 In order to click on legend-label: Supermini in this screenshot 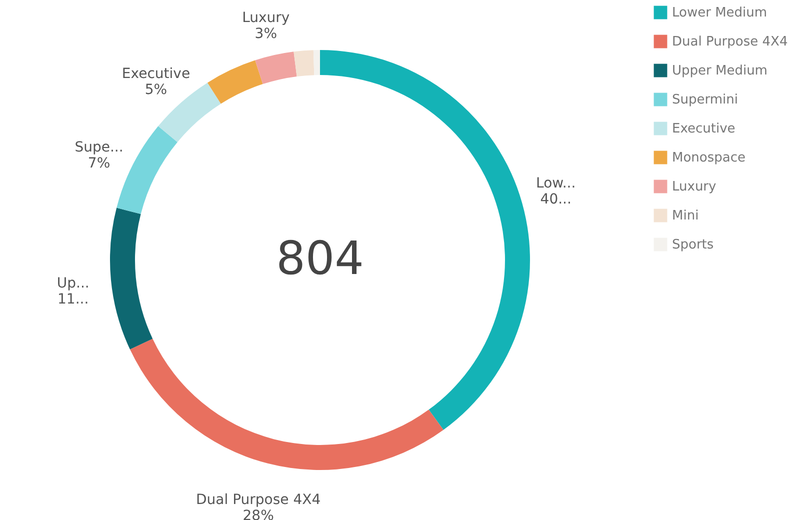, I will do `click(705, 100)`.